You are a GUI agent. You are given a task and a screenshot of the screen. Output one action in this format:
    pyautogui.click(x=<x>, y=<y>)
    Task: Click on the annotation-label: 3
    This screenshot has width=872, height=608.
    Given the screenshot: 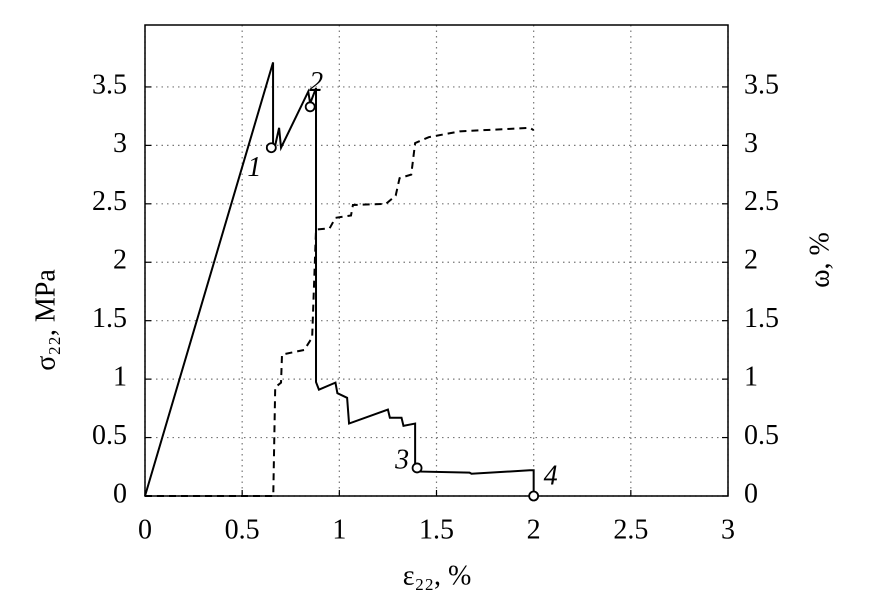 What is the action you would take?
    pyautogui.click(x=401, y=459)
    